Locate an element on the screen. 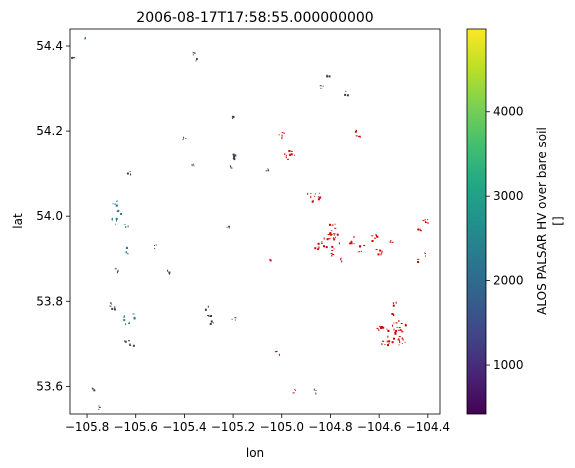  x-tick-label: −104.6 is located at coordinates (379, 427).